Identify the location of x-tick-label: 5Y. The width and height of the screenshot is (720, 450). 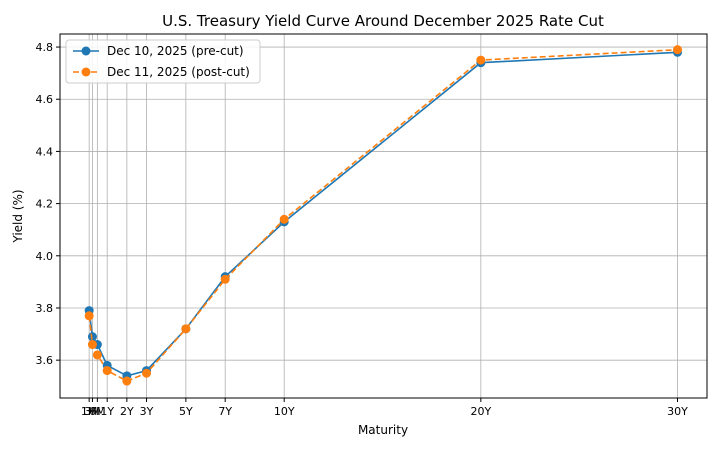
(186, 411).